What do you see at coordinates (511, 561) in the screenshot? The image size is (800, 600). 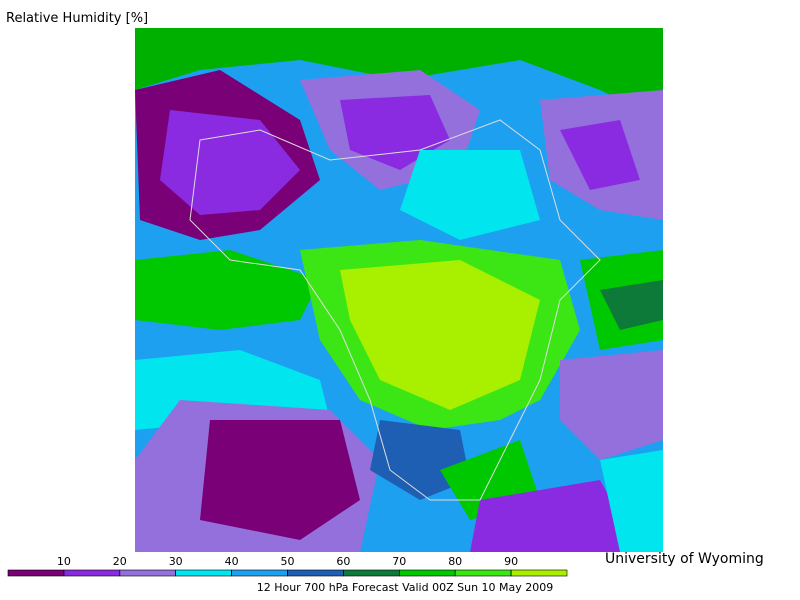 I see `colorbar-tick-label: 90` at bounding box center [511, 561].